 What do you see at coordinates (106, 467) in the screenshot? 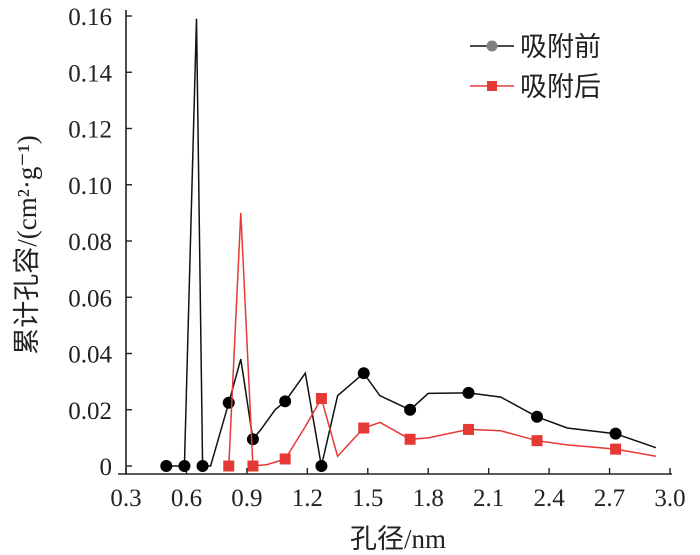
I see `y-tick-label: 0` at bounding box center [106, 467].